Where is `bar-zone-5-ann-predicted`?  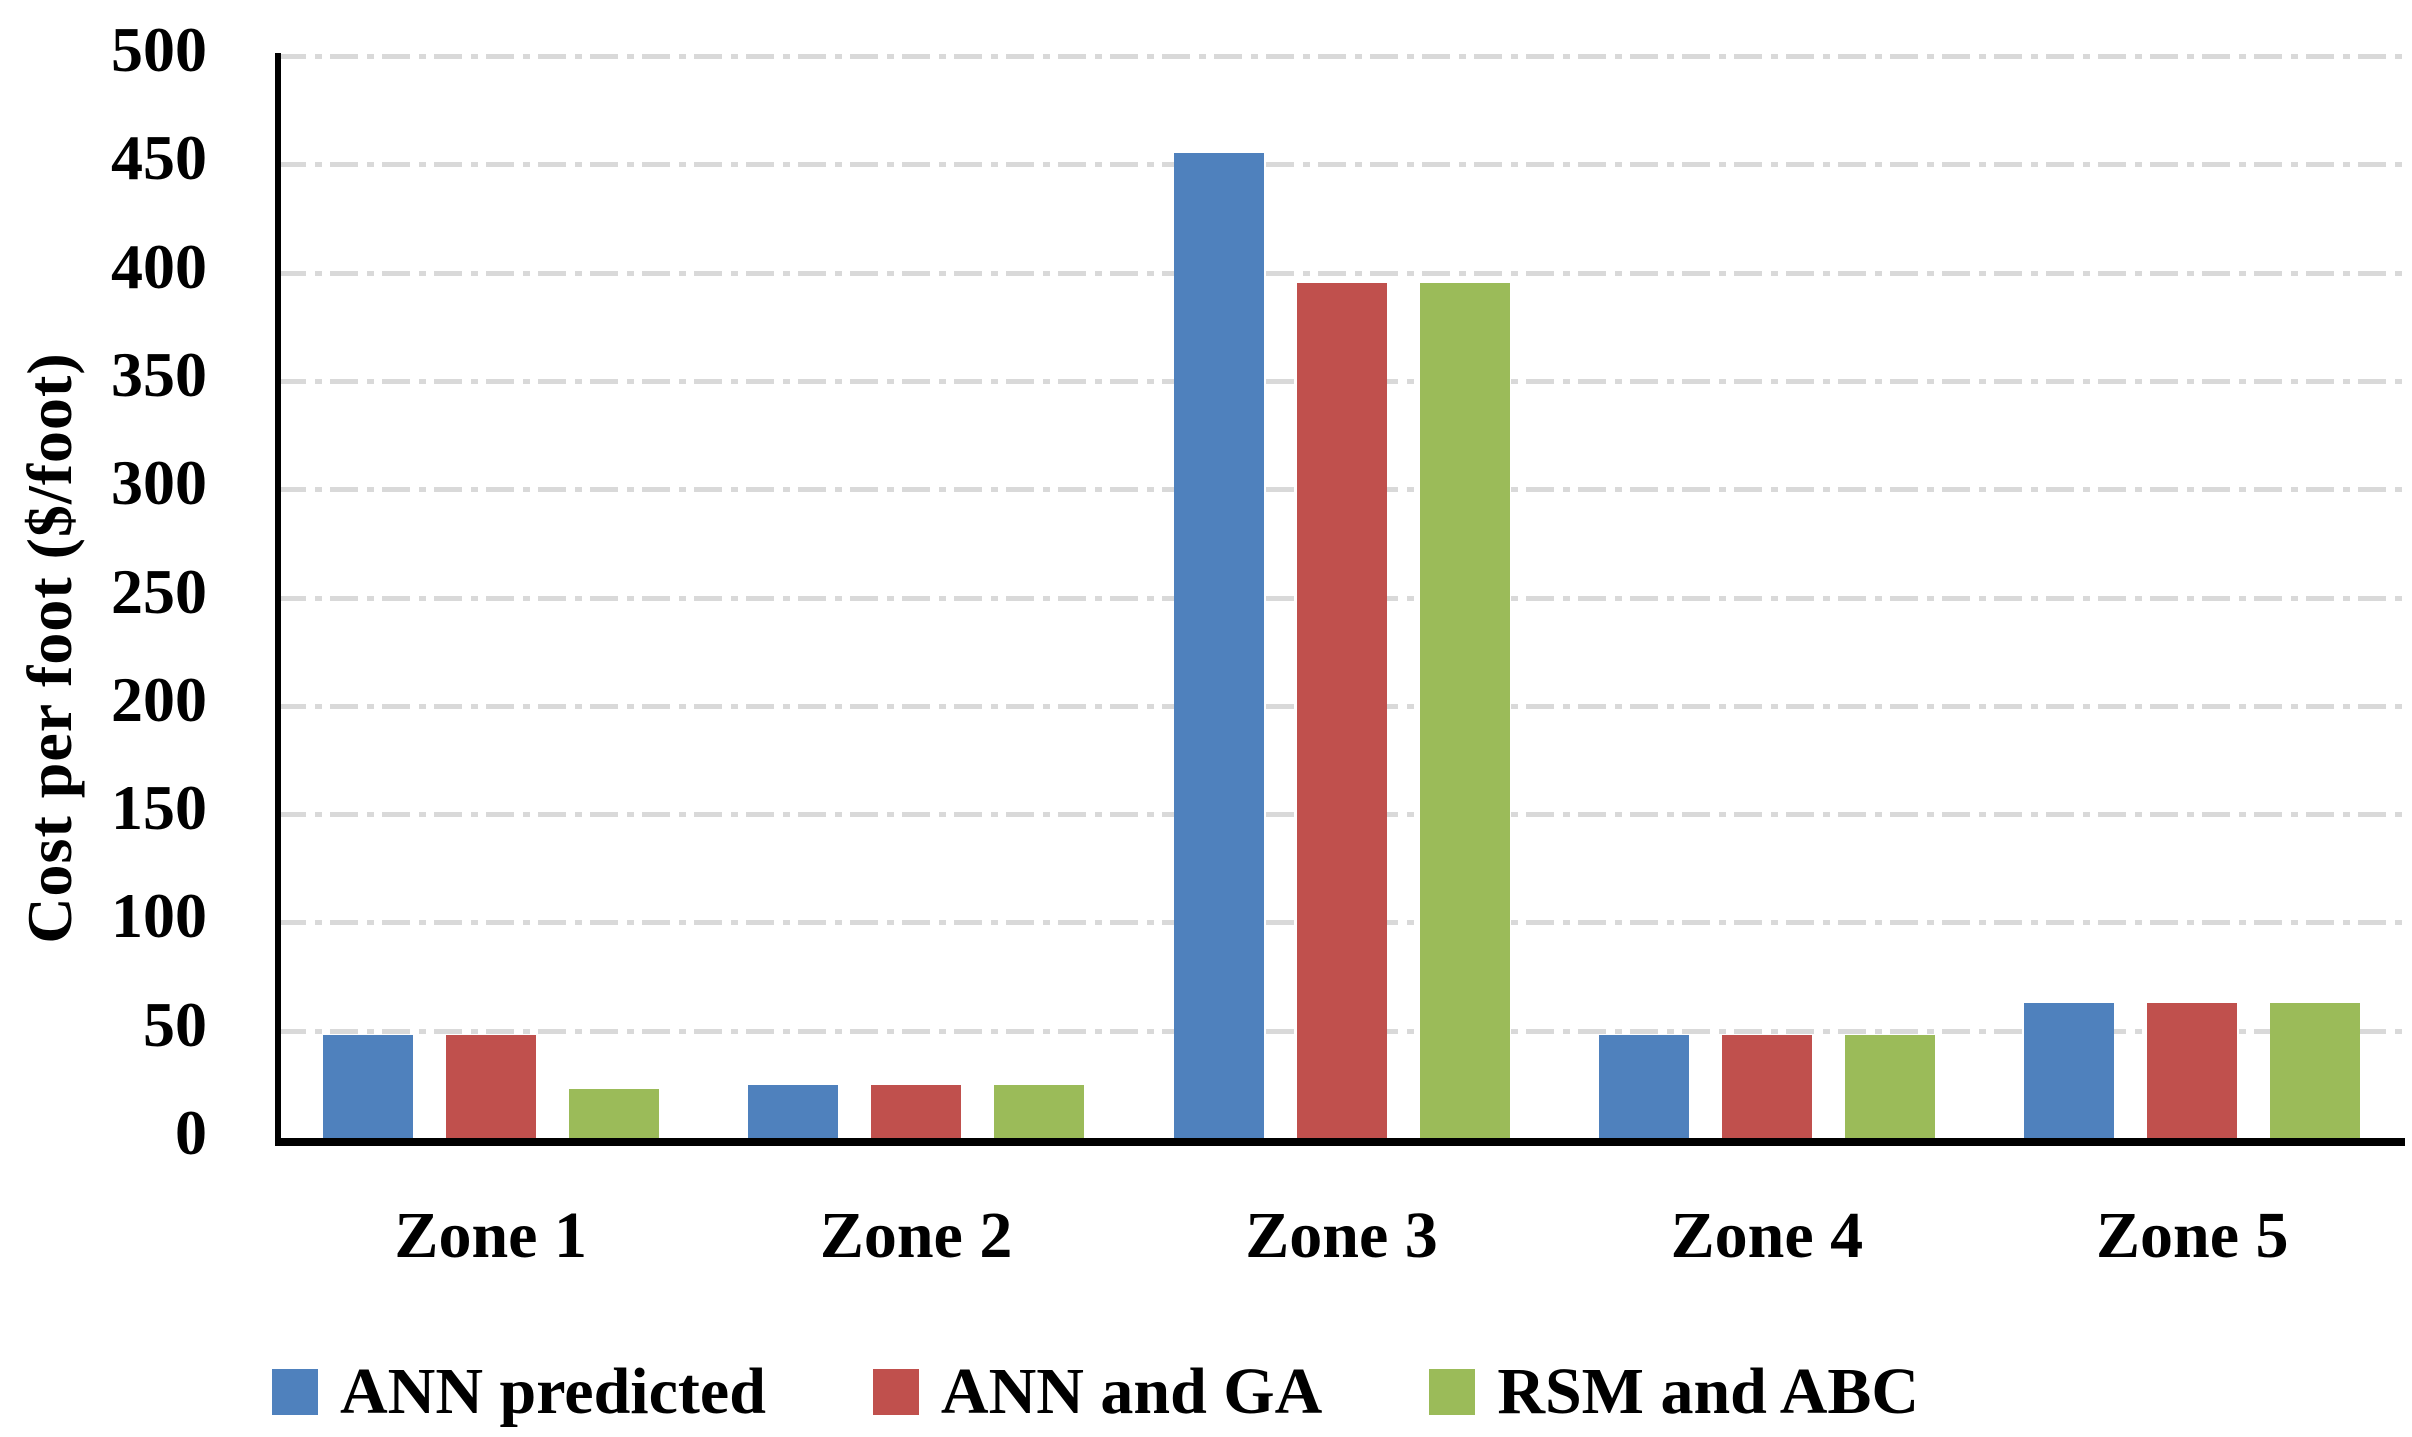 bar-zone-5-ann-predicted is located at coordinates (2069, 1070).